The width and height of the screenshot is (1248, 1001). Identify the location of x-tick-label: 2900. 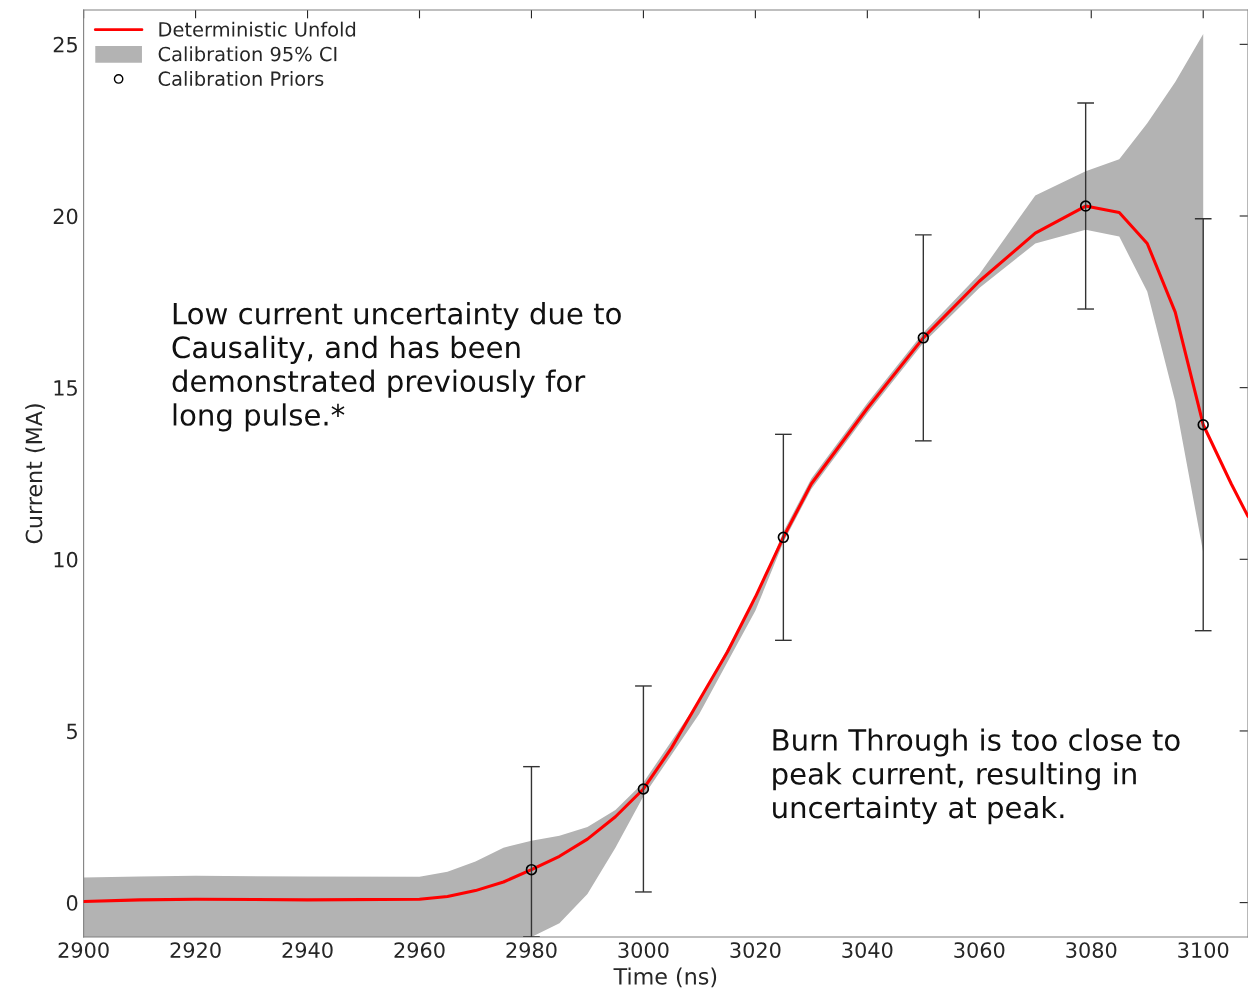
(83, 950).